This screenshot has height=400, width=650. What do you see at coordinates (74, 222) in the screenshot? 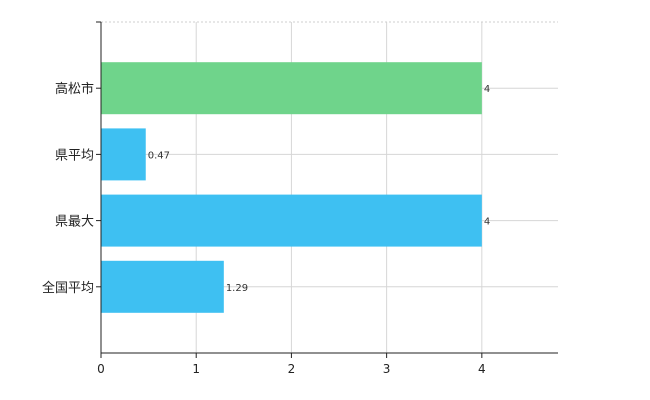
I see `category-label: 県最大` at bounding box center [74, 222].